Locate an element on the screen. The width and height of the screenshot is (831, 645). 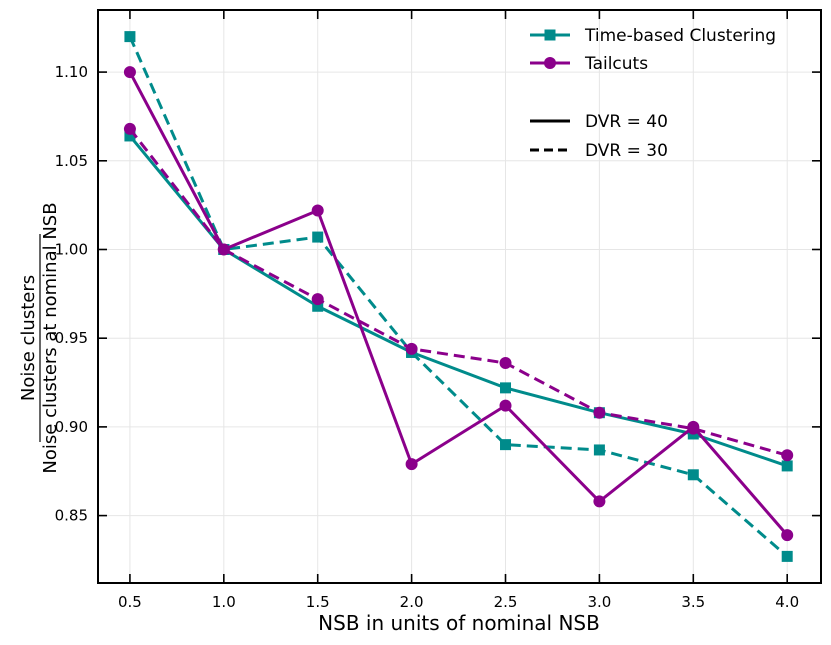
y-axis-label-denominator: Noise clusters at nominal NSB is located at coordinates (50, 337).